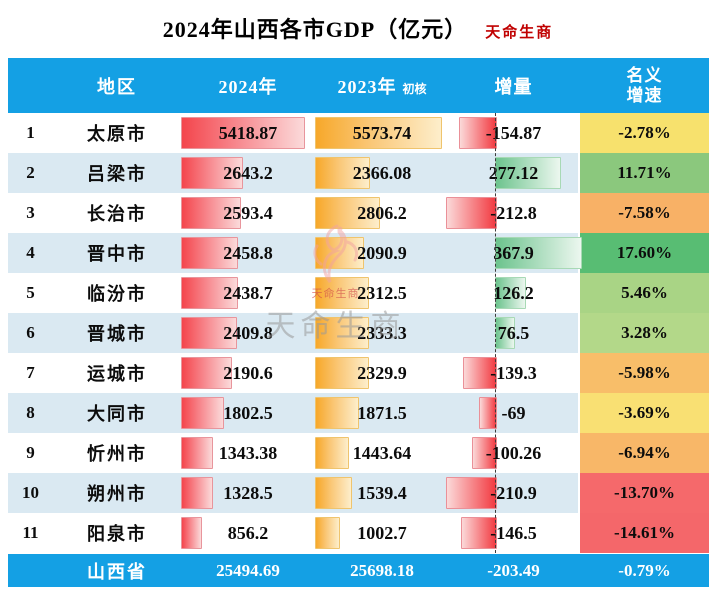 Image resolution: width=716 pixels, height=596 pixels. What do you see at coordinates (248, 413) in the screenshot?
I see `gdp-2024-cell: 1802.5` at bounding box center [248, 413].